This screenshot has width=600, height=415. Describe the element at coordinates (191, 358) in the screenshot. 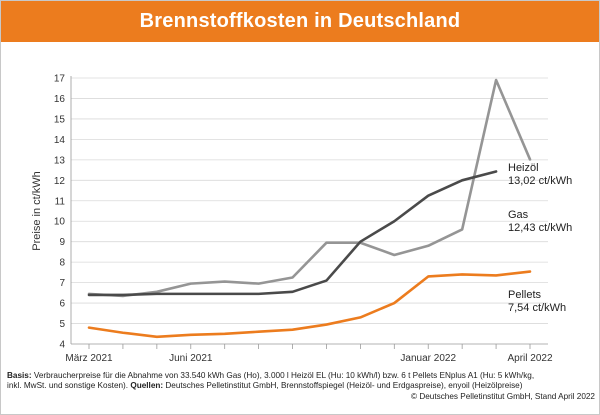

I see `x-tick-label: Juni 2021` at that location.